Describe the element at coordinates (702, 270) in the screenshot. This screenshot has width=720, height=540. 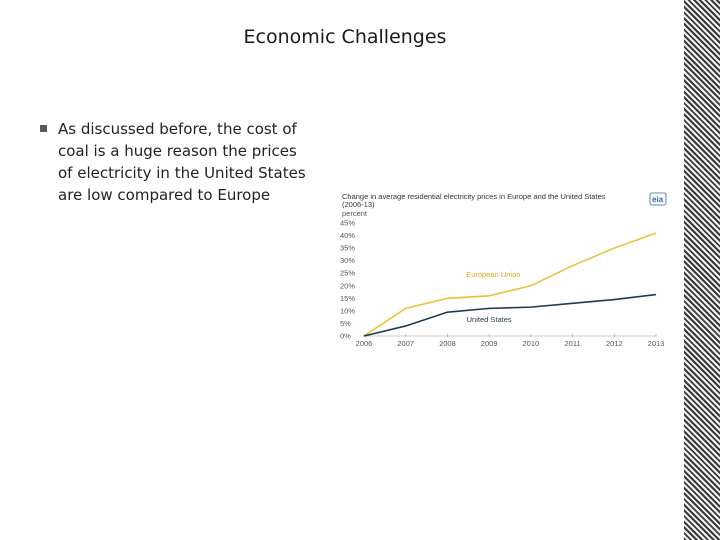
I see `decorative-border` at that location.